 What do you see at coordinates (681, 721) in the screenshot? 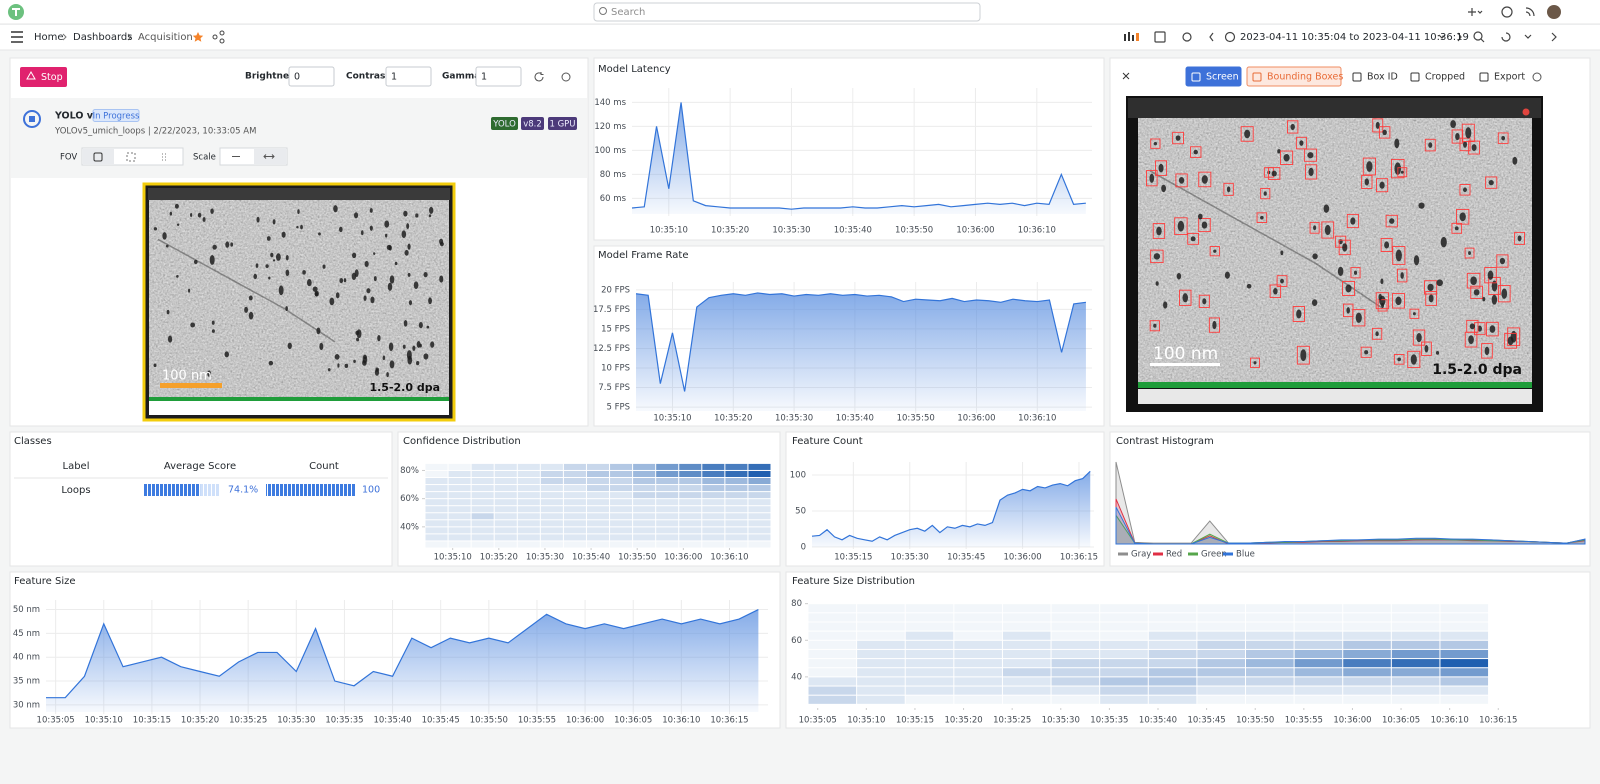
I see `x-tick-label: 10:36:10` at bounding box center [681, 721].